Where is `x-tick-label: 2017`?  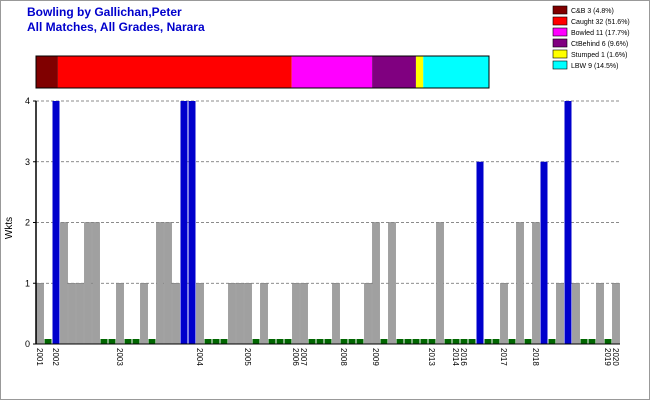
x-tick-label: 2017 is located at coordinates (503, 357).